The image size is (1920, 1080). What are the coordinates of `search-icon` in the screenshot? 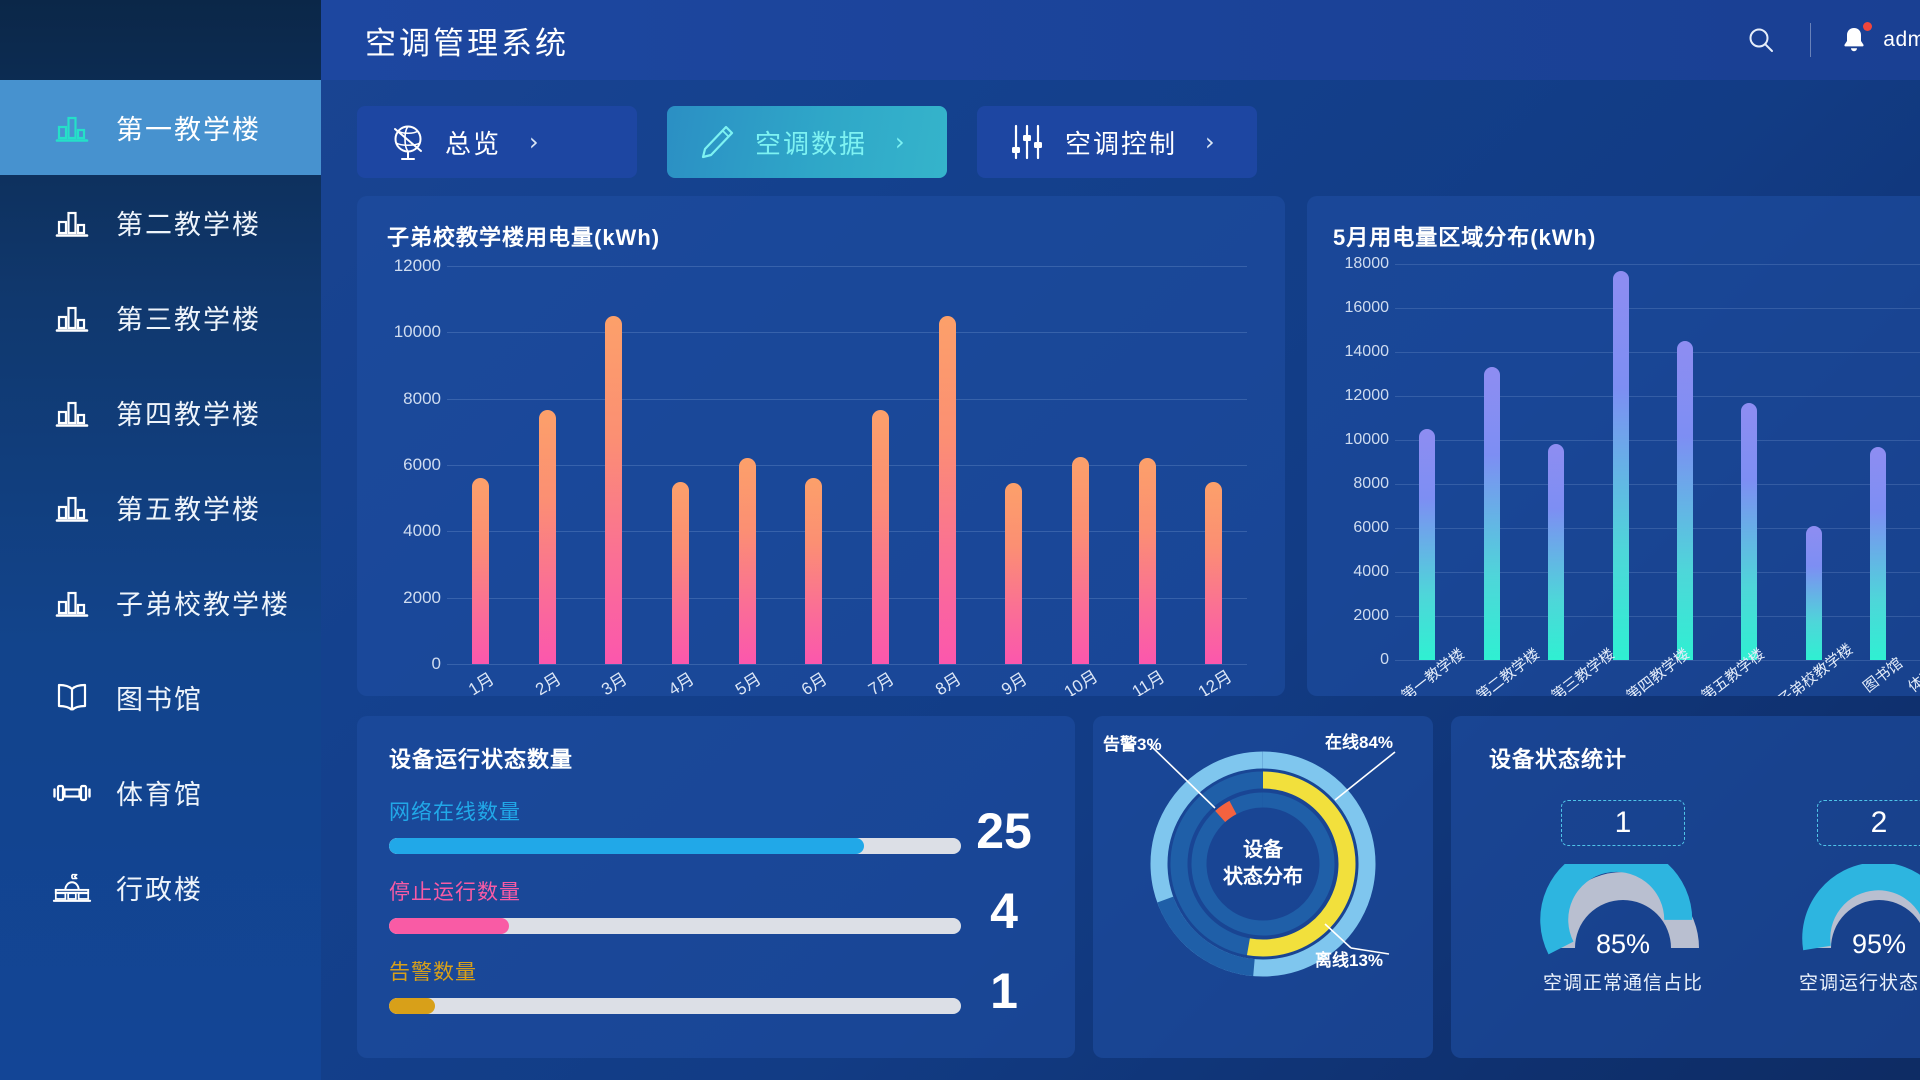 It's located at (1761, 40).